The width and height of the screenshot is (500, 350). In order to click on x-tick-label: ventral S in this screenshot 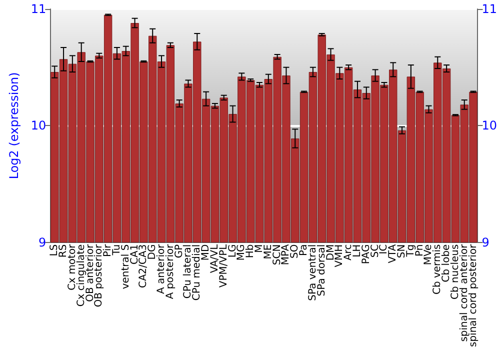, I will do `click(126, 267)`.